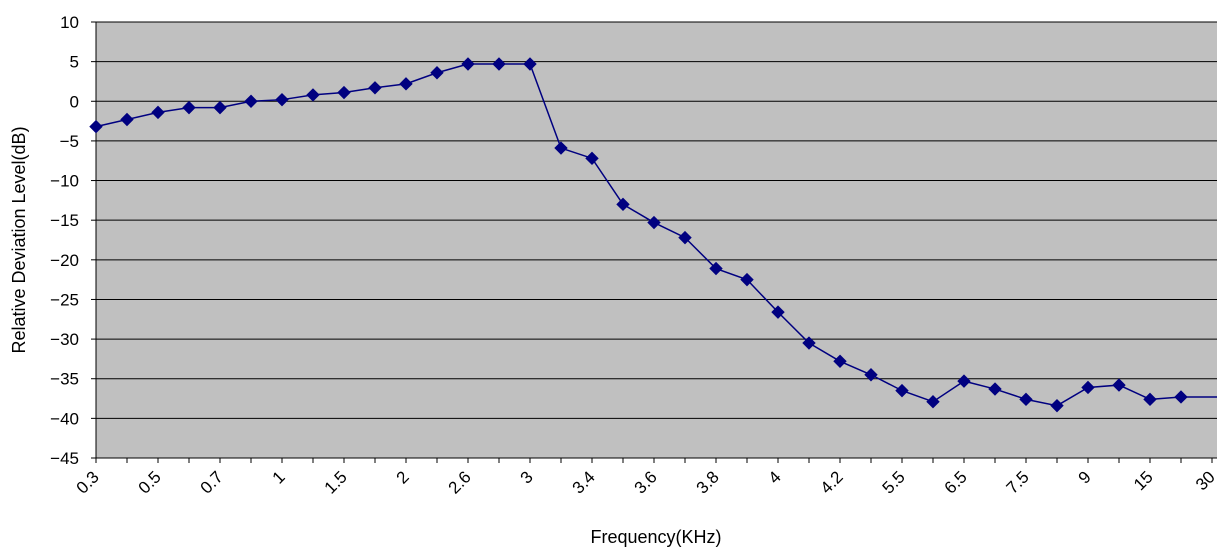  What do you see at coordinates (279, 477) in the screenshot?
I see `x-tick-label: 1` at bounding box center [279, 477].